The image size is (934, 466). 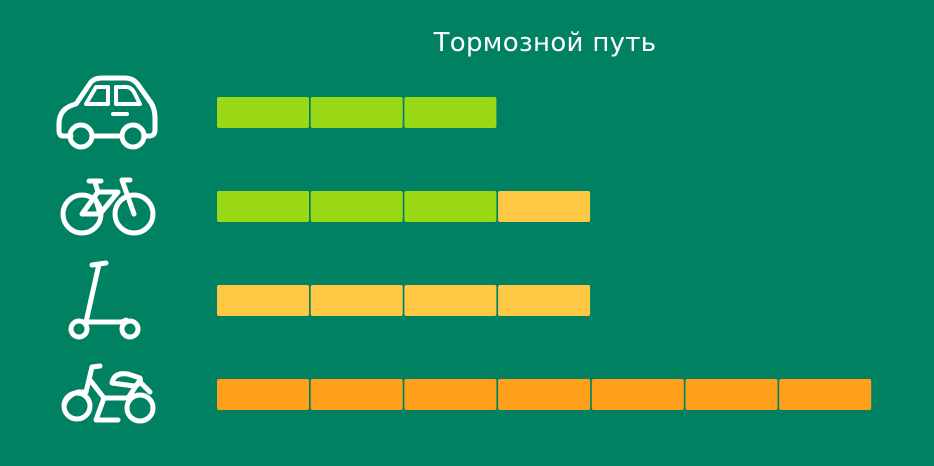 What do you see at coordinates (107, 112) in the screenshot?
I see `car-icon` at bounding box center [107, 112].